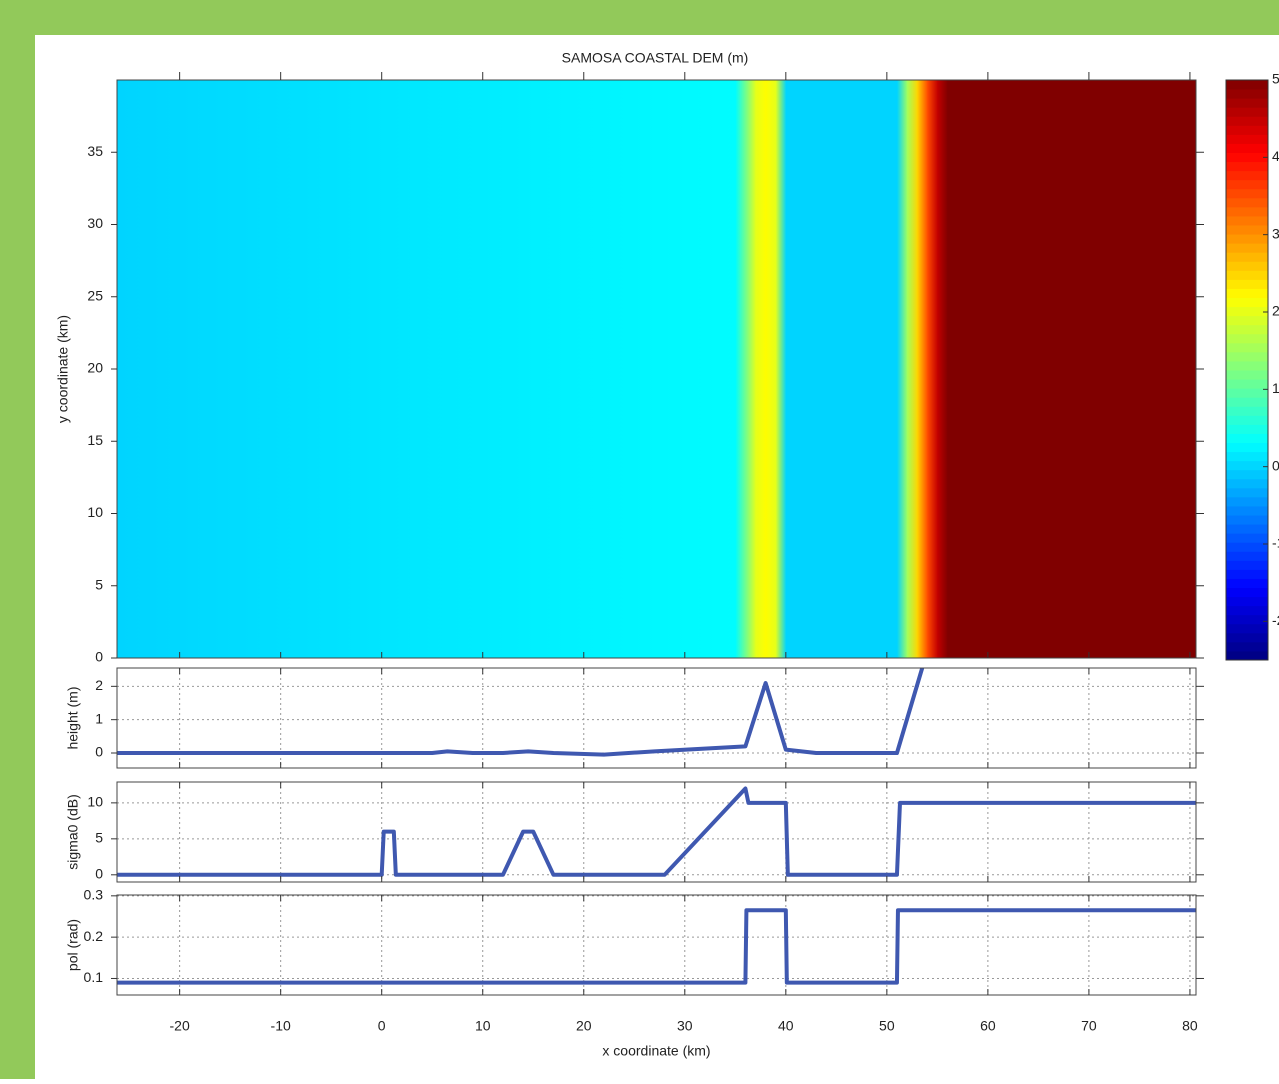 The image size is (1279, 1084). What do you see at coordinates (281, 1026) in the screenshot?
I see `x-tick-label: -10` at bounding box center [281, 1026].